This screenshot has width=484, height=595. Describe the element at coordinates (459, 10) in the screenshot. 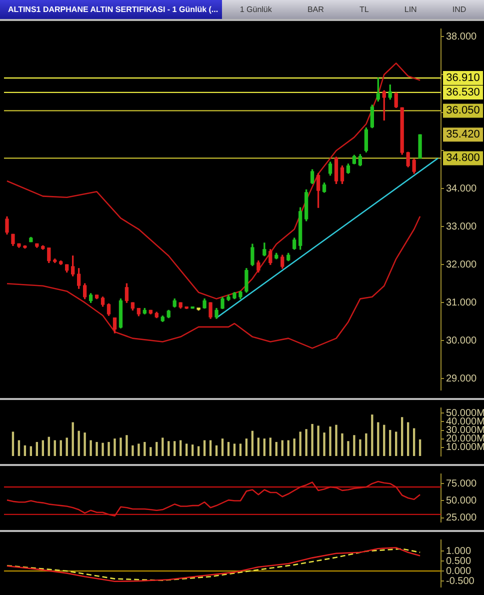

I see `text: IND` at that location.